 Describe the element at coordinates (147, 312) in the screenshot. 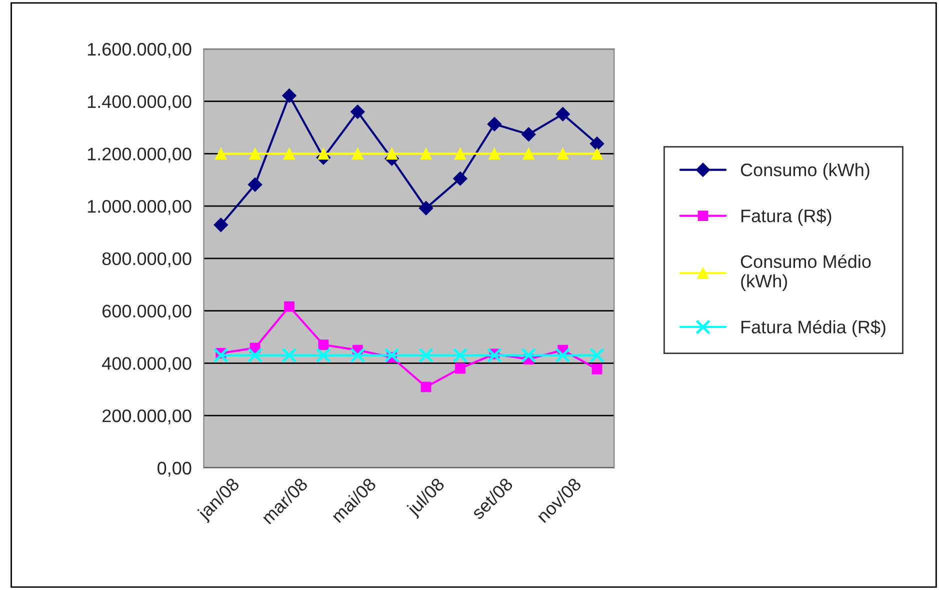

I see `y-tick-label: 600.000,00` at that location.